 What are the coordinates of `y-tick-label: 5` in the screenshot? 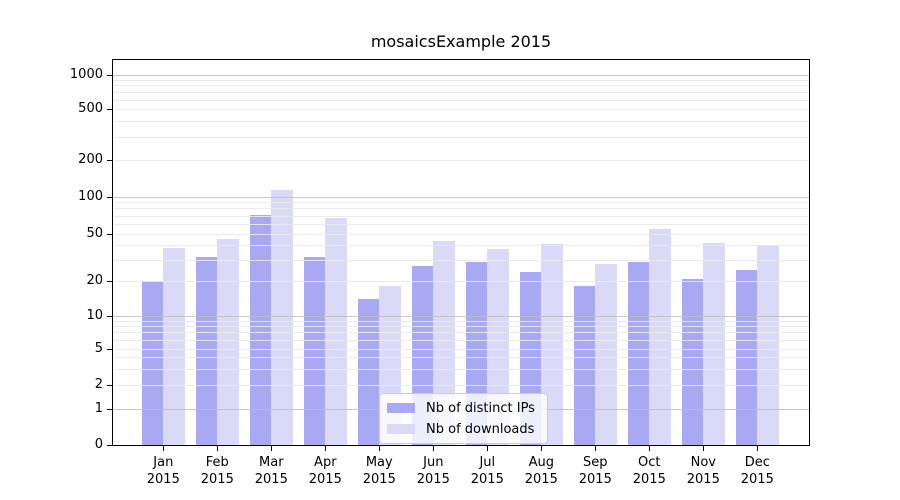 It's located at (98, 348).